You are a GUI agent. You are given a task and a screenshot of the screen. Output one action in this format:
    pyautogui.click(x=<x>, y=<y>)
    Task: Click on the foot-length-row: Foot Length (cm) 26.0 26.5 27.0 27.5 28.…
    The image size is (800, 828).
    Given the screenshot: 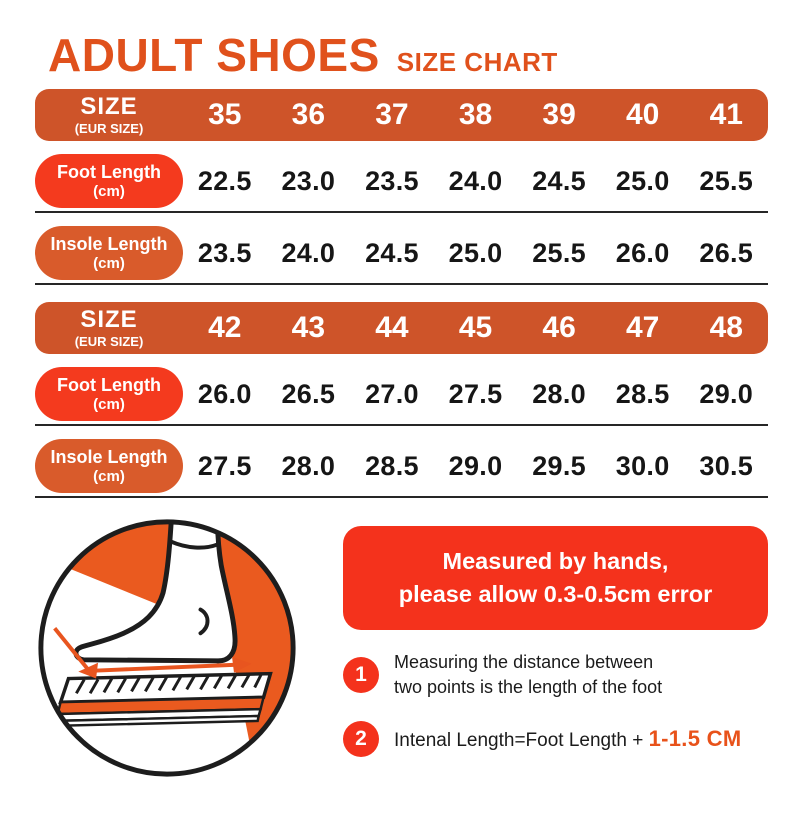 What is the action you would take?
    pyautogui.click(x=401, y=390)
    